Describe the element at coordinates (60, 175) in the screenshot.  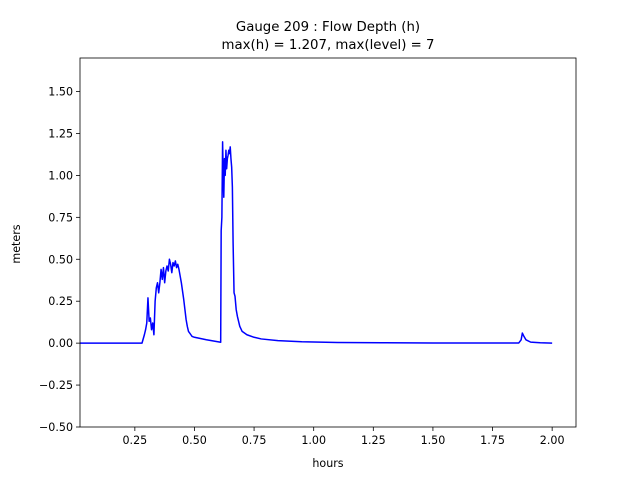
I see `y-tick-label: 1.00` at that location.